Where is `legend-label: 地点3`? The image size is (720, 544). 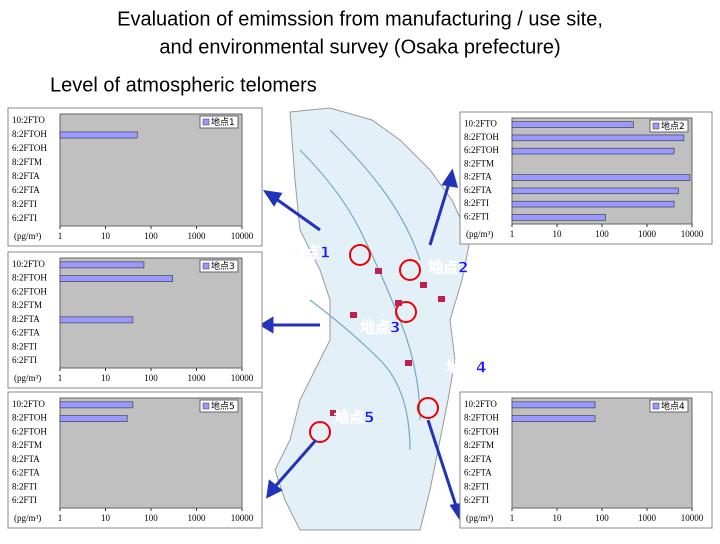 legend-label: 地点3 is located at coordinates (223, 266).